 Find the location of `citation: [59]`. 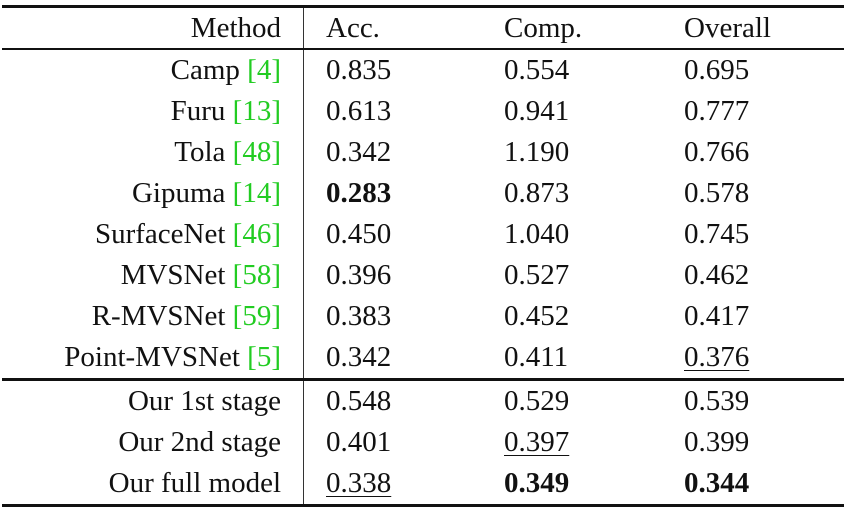

citation: [59] is located at coordinates (256, 316).